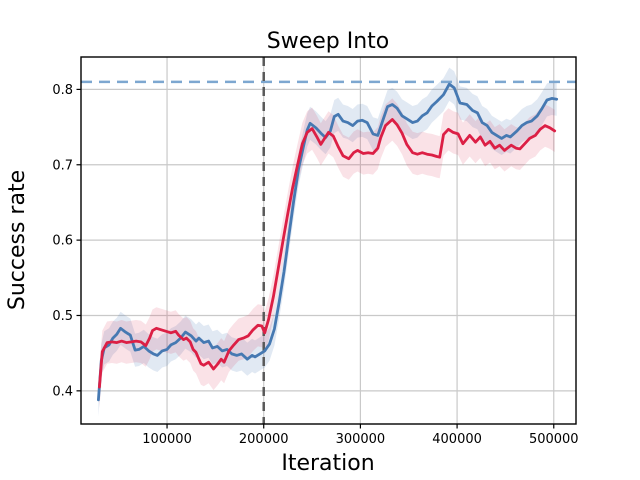  Describe the element at coordinates (328, 41) in the screenshot. I see `chart-title: Sweep Into` at that location.